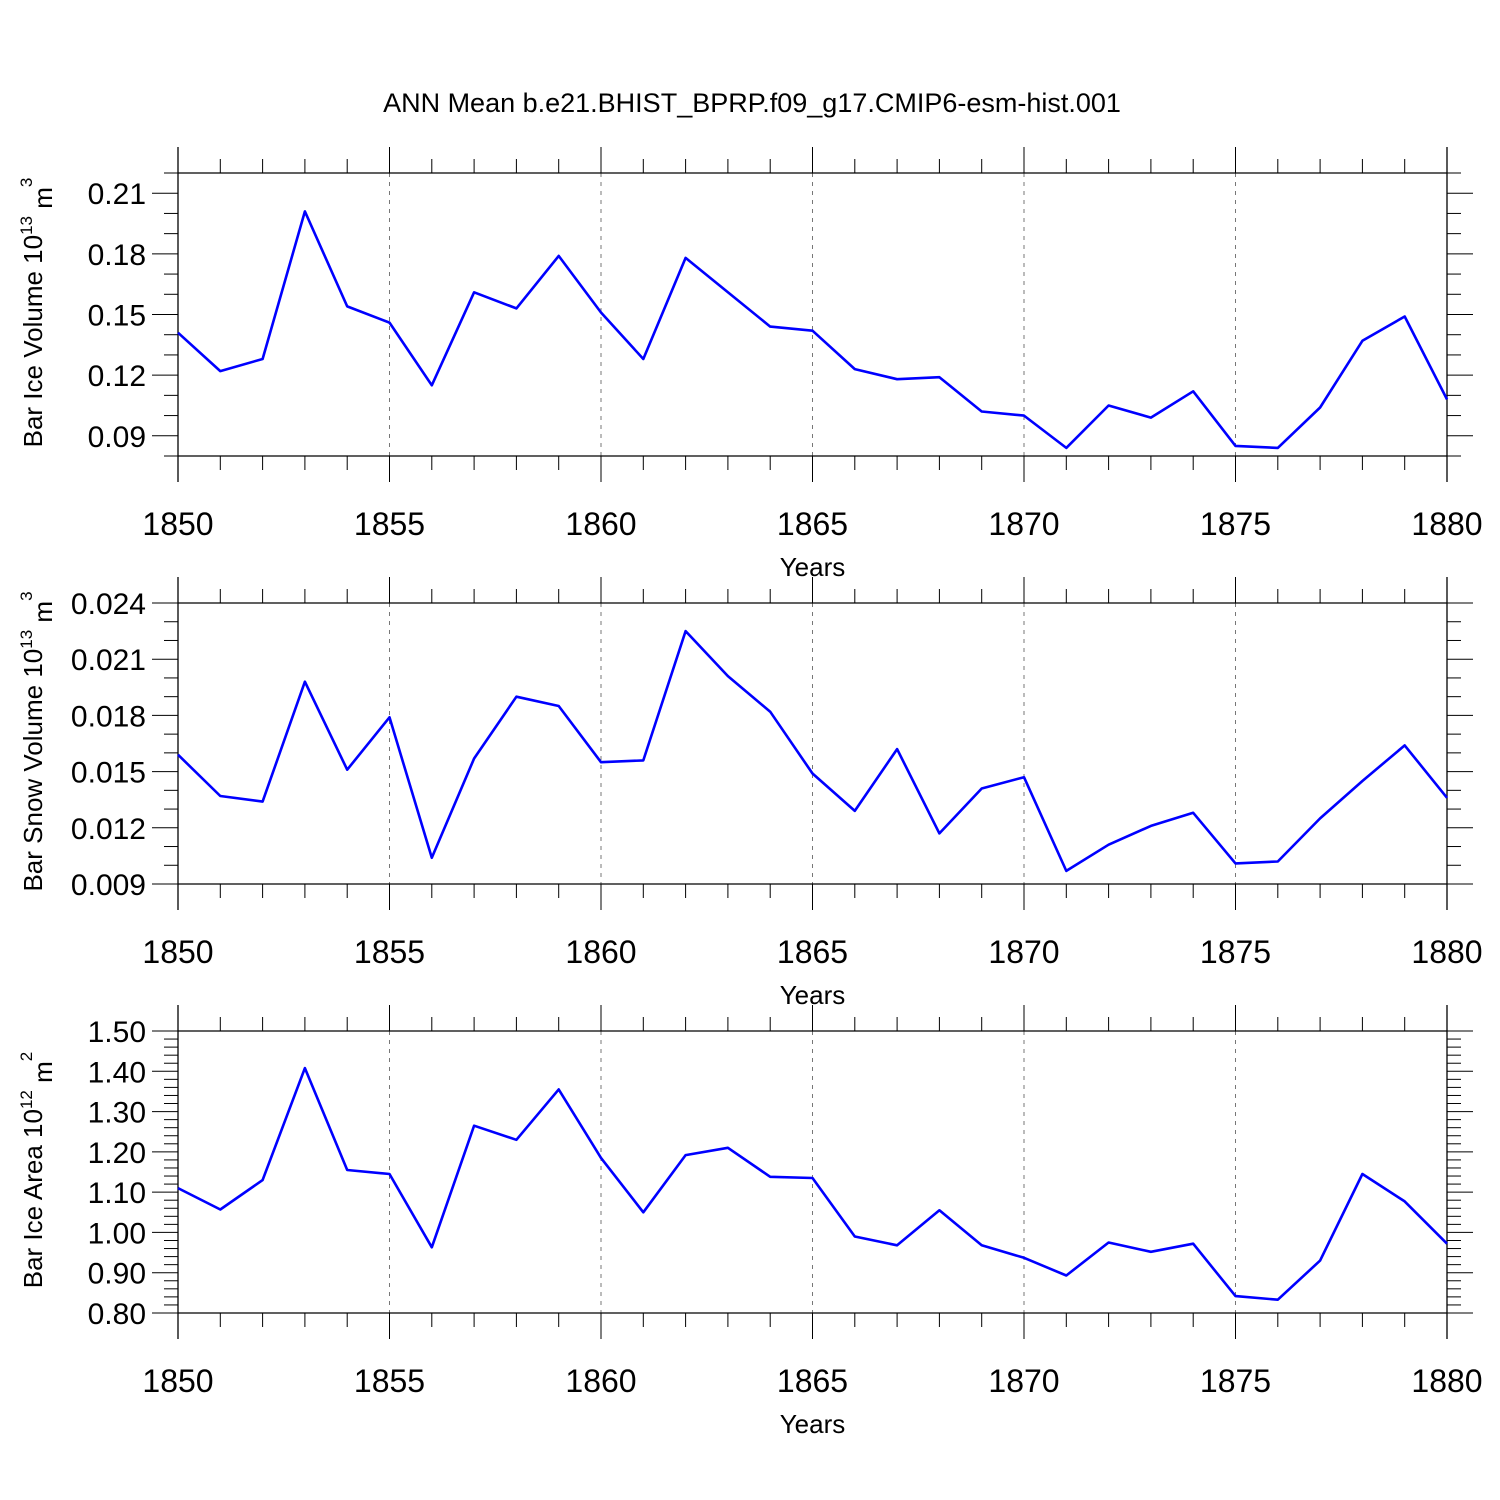 This screenshot has height=1500, width=1500. Describe the element at coordinates (33, 341) in the screenshot. I see `y-label-text: Bar Ice Volume 10` at that location.